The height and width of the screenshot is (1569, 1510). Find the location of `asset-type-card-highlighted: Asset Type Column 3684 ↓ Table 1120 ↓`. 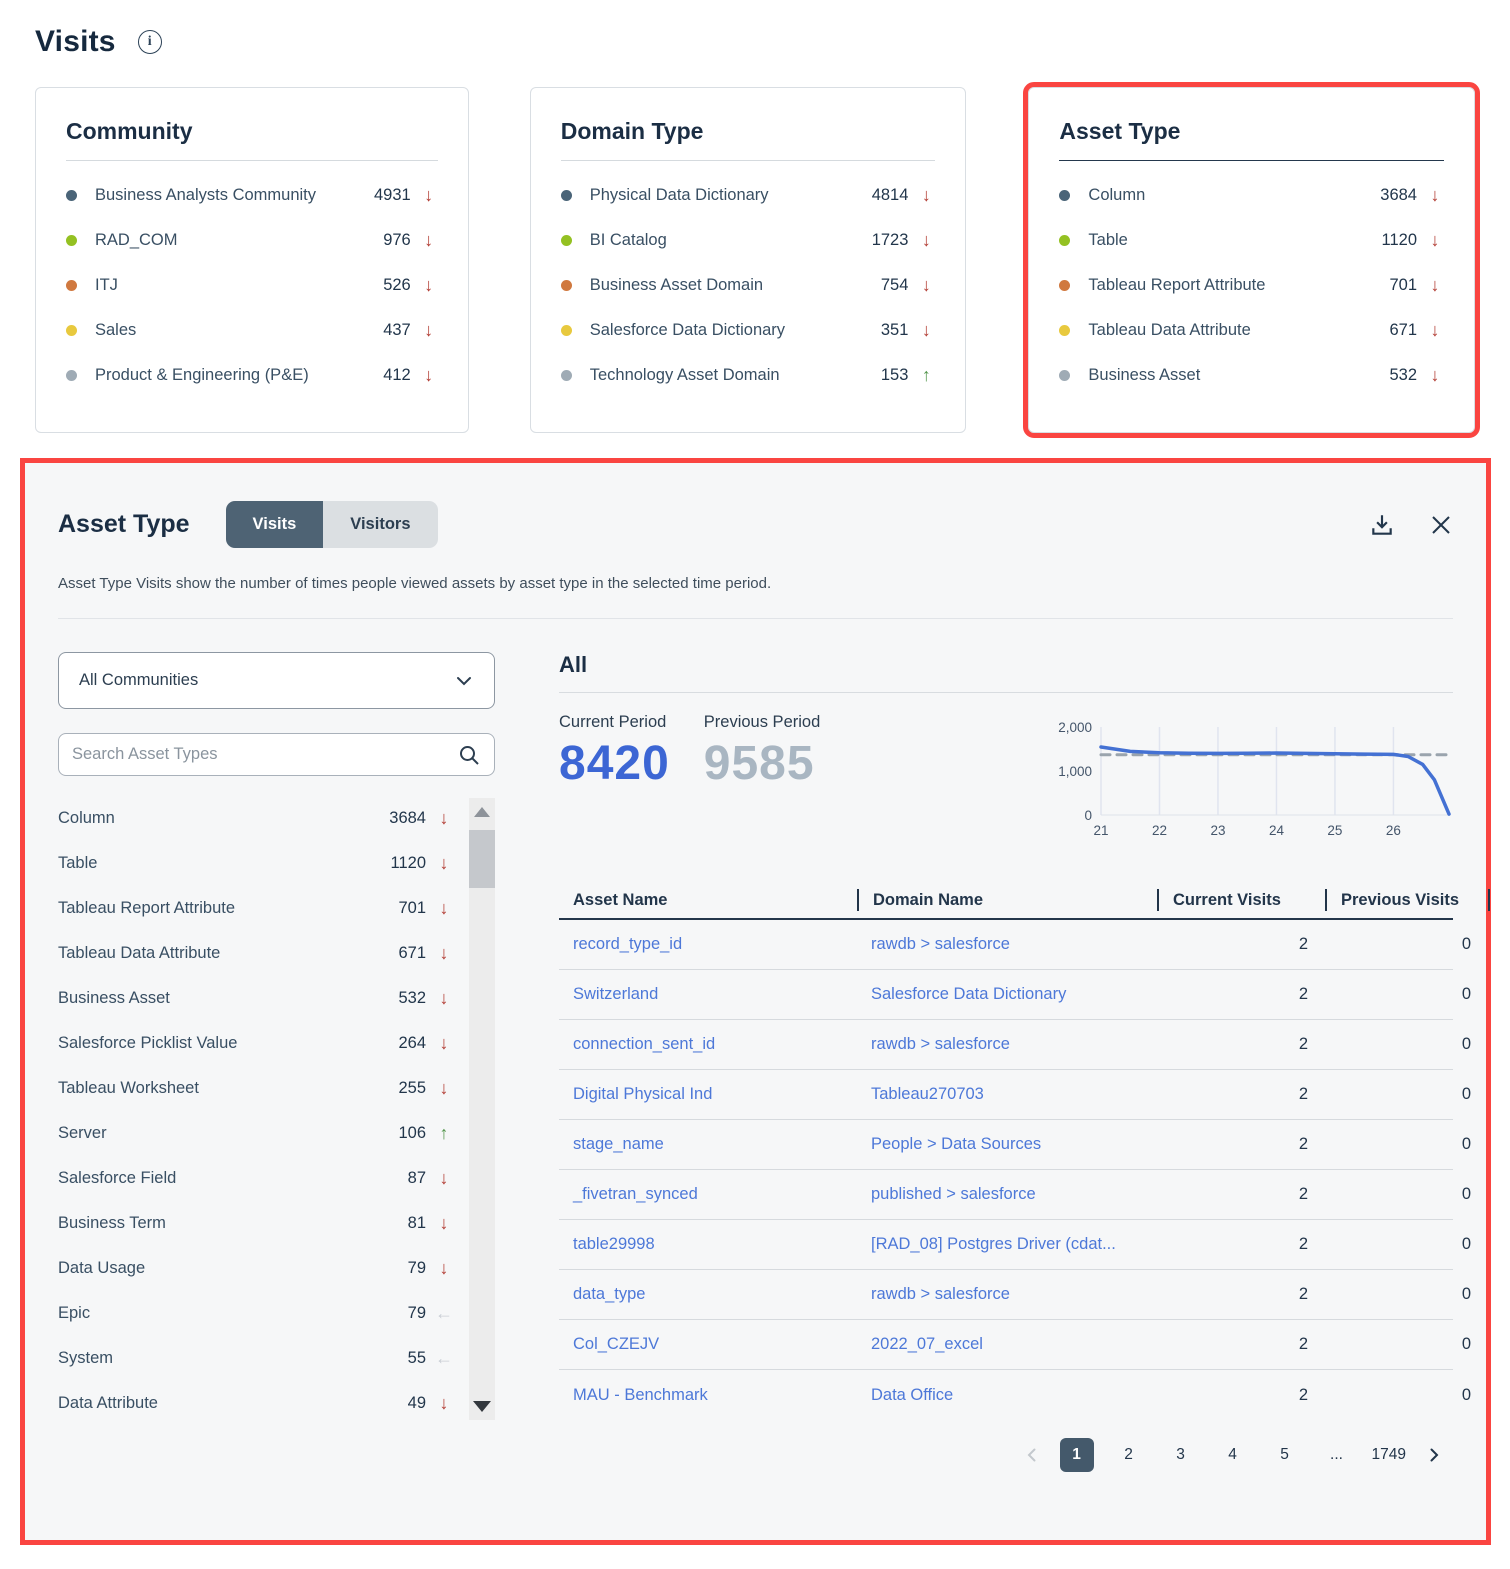

asset-type-card-highlighted: Asset Type Column 3684 ↓ Table 1120 ↓ is located at coordinates (1251, 260).